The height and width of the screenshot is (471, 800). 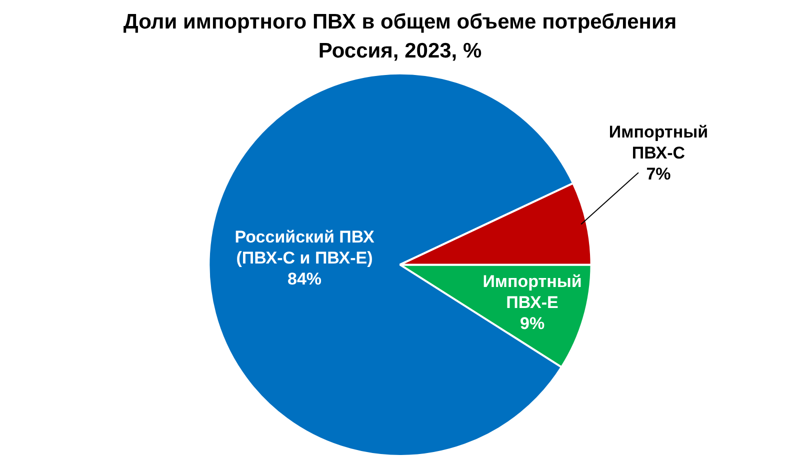 What do you see at coordinates (400, 51) in the screenshot?
I see `chart-subtitle: Россия, 2023, %` at bounding box center [400, 51].